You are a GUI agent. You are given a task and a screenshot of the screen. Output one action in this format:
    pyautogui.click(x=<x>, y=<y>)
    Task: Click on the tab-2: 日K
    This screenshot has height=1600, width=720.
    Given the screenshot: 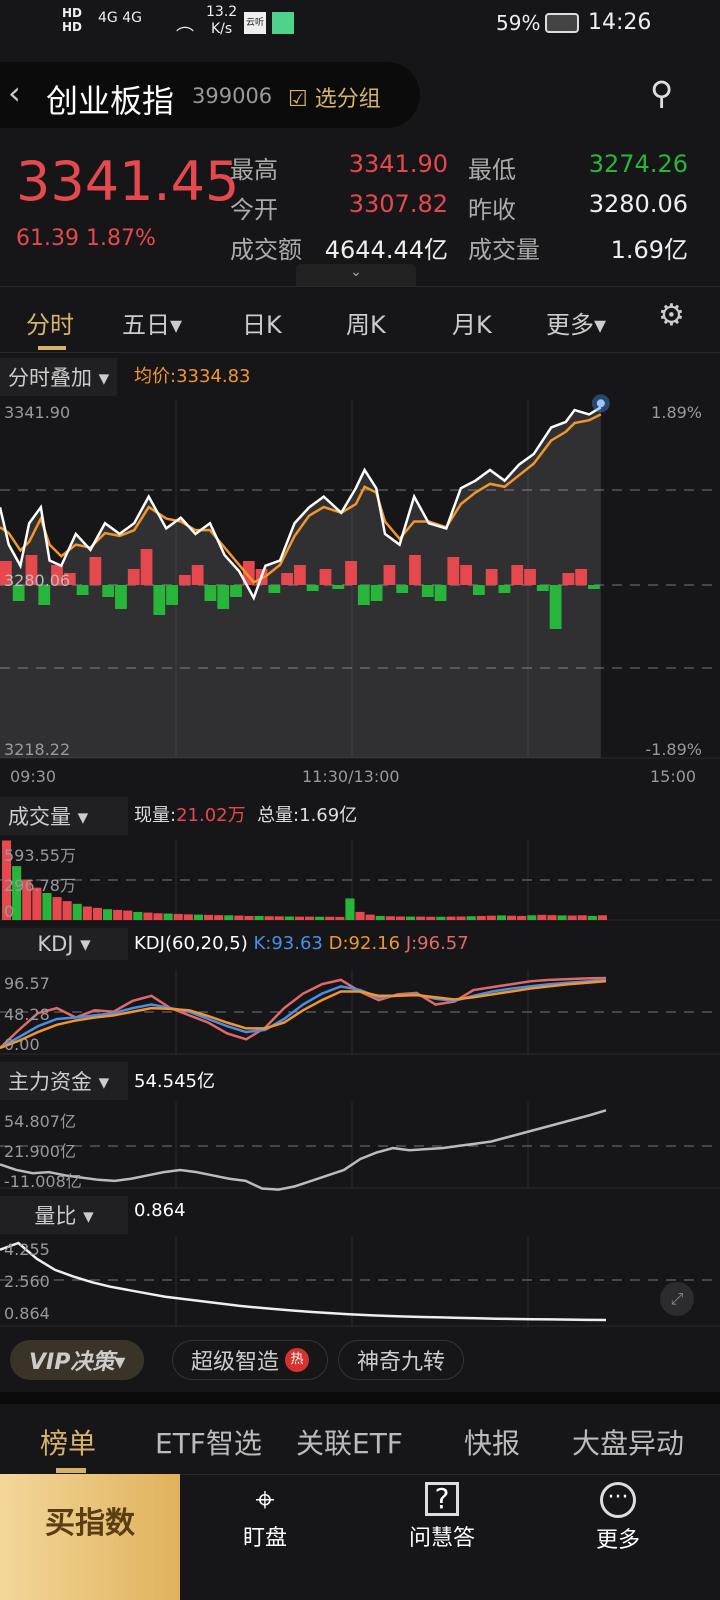 What is the action you would take?
    pyautogui.click(x=262, y=325)
    